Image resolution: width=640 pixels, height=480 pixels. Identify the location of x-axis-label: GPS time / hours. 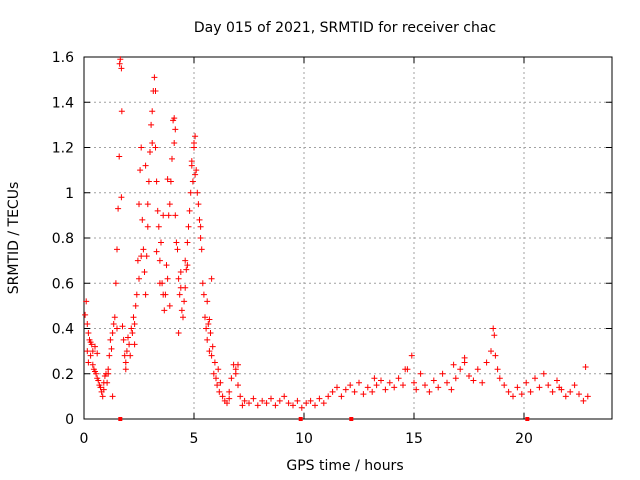
(344, 466).